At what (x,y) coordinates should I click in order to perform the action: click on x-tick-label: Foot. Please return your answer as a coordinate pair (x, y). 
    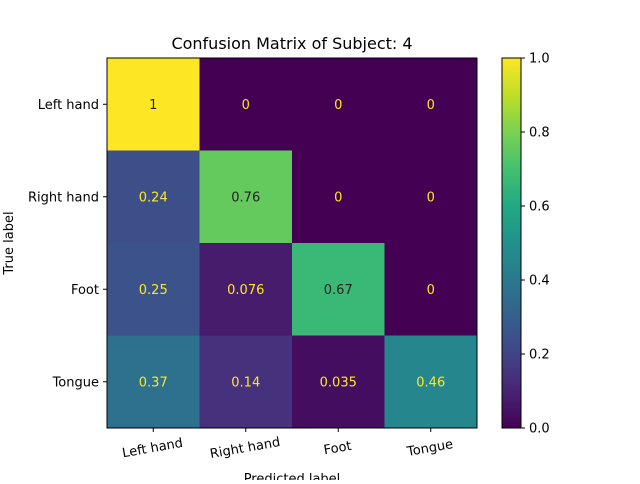
    Looking at the image, I should click on (338, 449).